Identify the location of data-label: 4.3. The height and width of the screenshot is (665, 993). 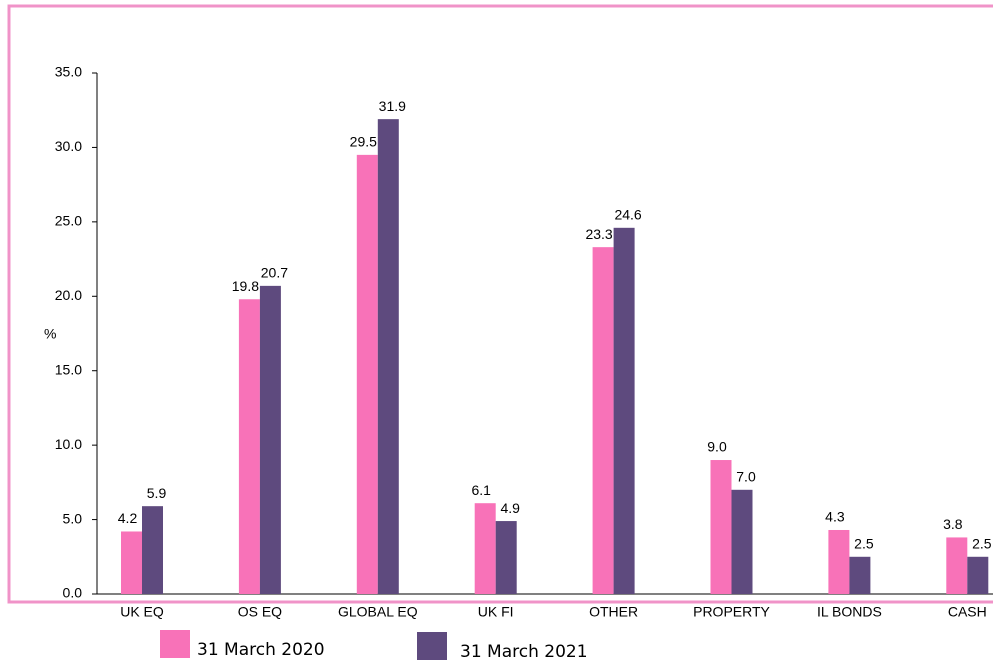
(835, 517).